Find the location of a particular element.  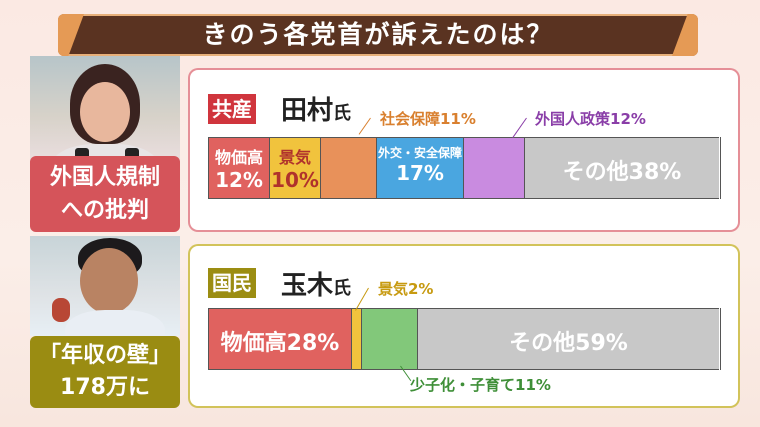

politician2-suffix: 氏 is located at coordinates (342, 288).